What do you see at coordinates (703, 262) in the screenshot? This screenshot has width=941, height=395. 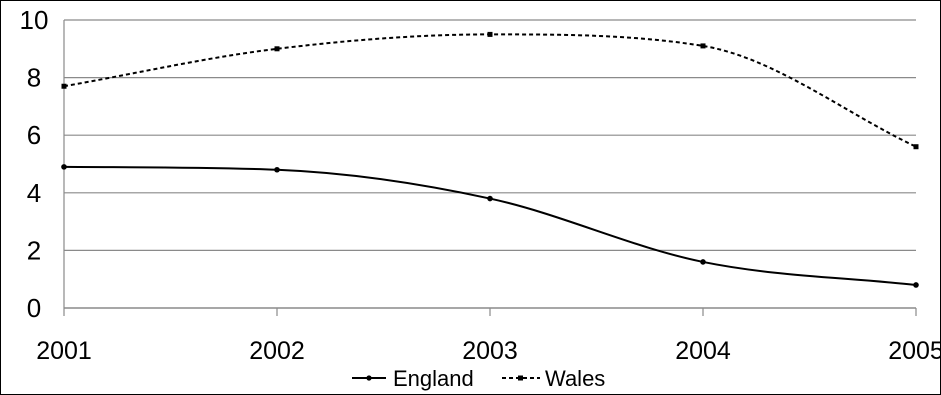 I see `data-point-england-2004` at bounding box center [703, 262].